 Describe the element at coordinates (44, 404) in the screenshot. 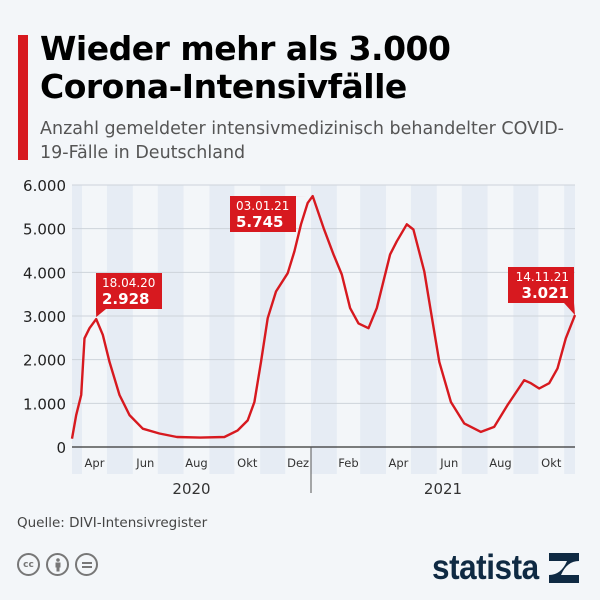

I see `y-tick-label: 1.000` at that location.